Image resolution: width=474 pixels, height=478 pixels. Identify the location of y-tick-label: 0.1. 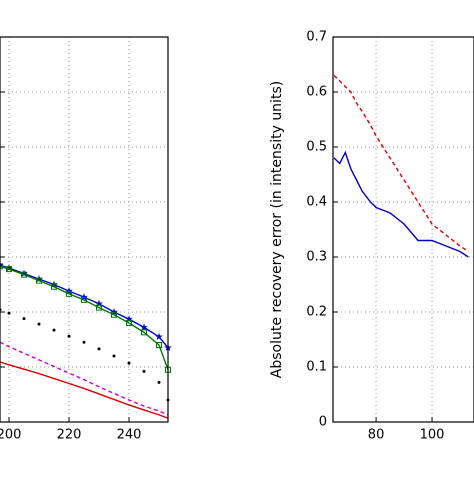
(316, 367).